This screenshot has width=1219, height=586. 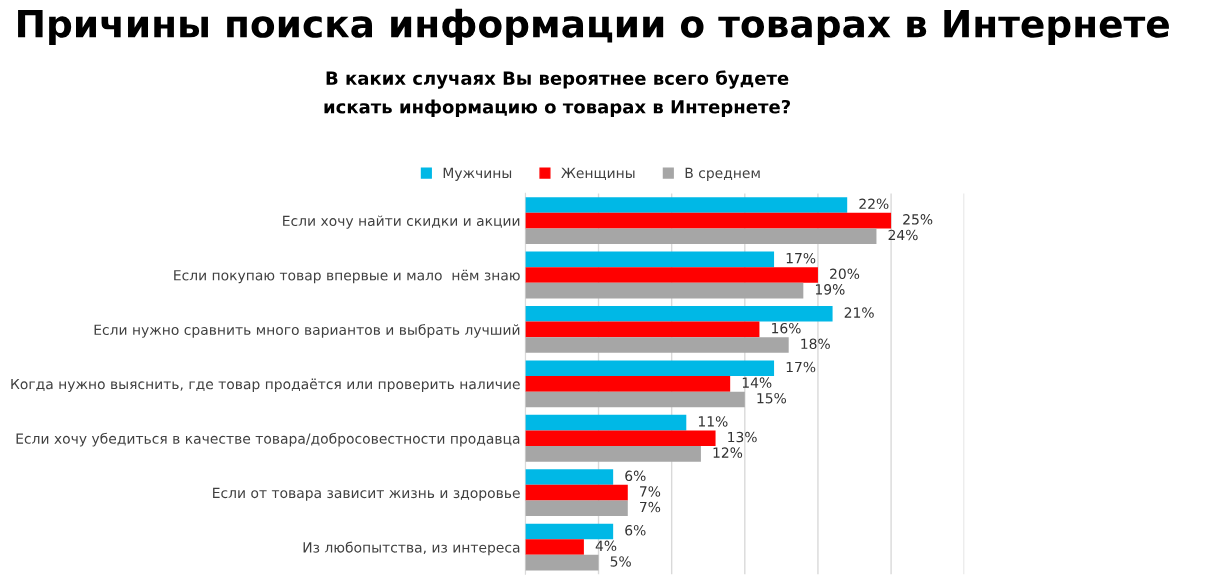 What do you see at coordinates (903, 235) in the screenshot?
I see `data-label: 24%` at bounding box center [903, 235].